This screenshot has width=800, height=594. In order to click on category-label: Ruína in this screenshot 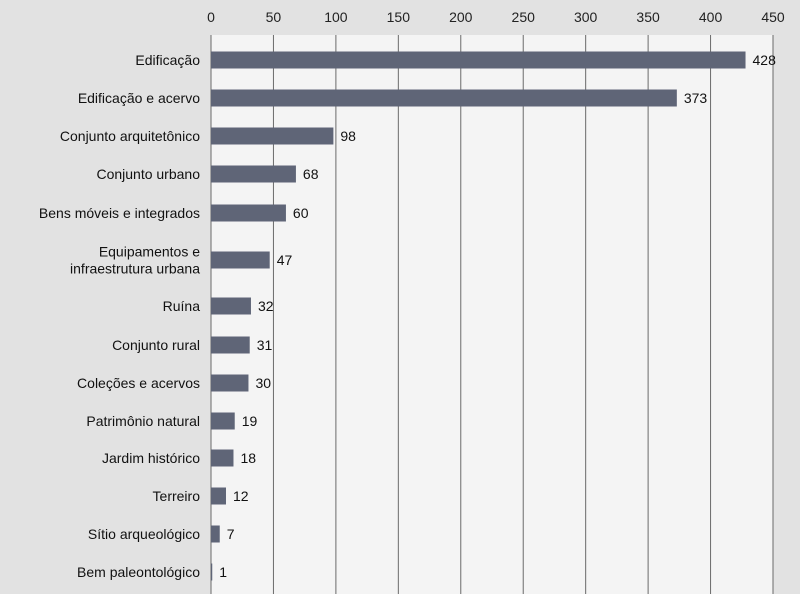, I will do `click(182, 306)`.